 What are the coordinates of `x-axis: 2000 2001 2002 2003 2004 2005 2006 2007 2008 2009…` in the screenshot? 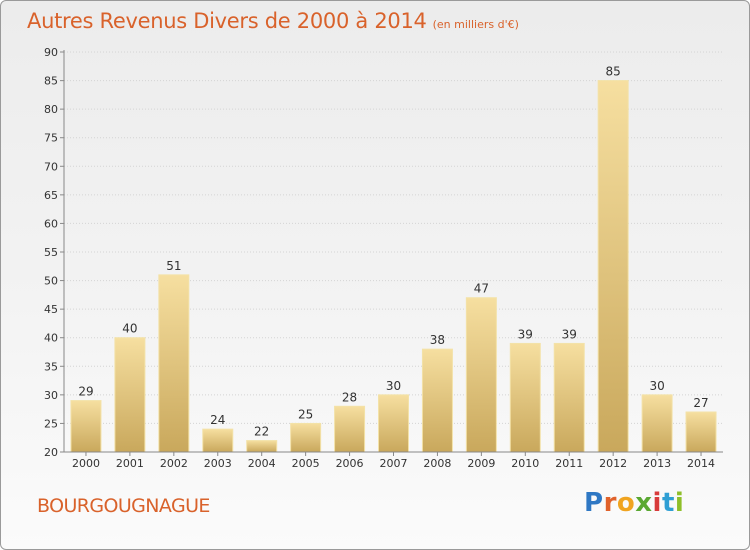 It's located at (393, 460).